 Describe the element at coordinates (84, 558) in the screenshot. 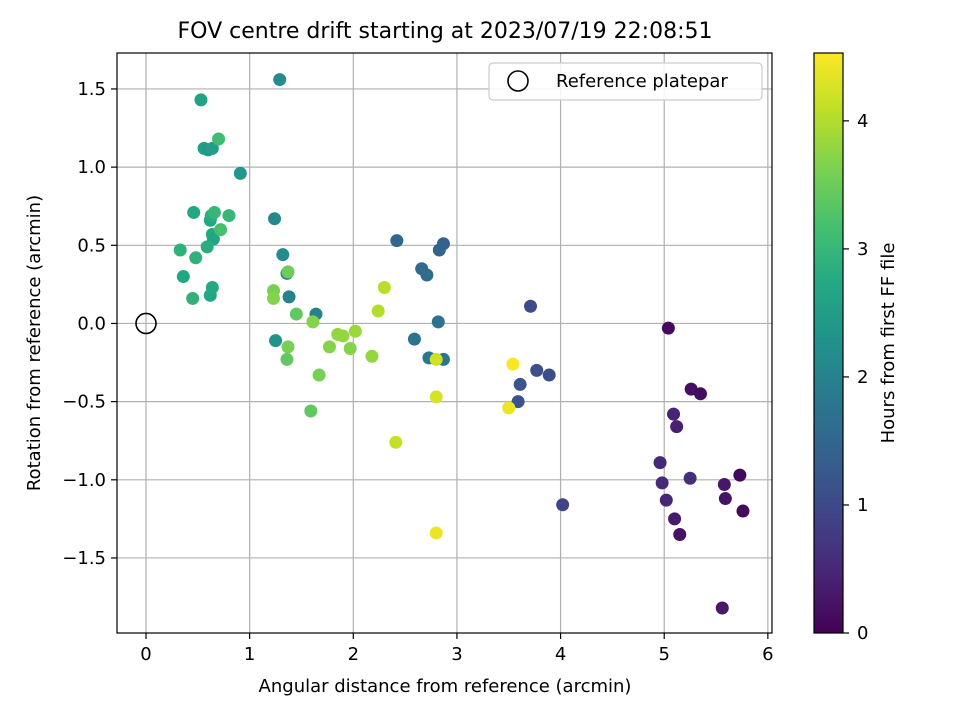

I see `y-tick-label: −1.5` at that location.